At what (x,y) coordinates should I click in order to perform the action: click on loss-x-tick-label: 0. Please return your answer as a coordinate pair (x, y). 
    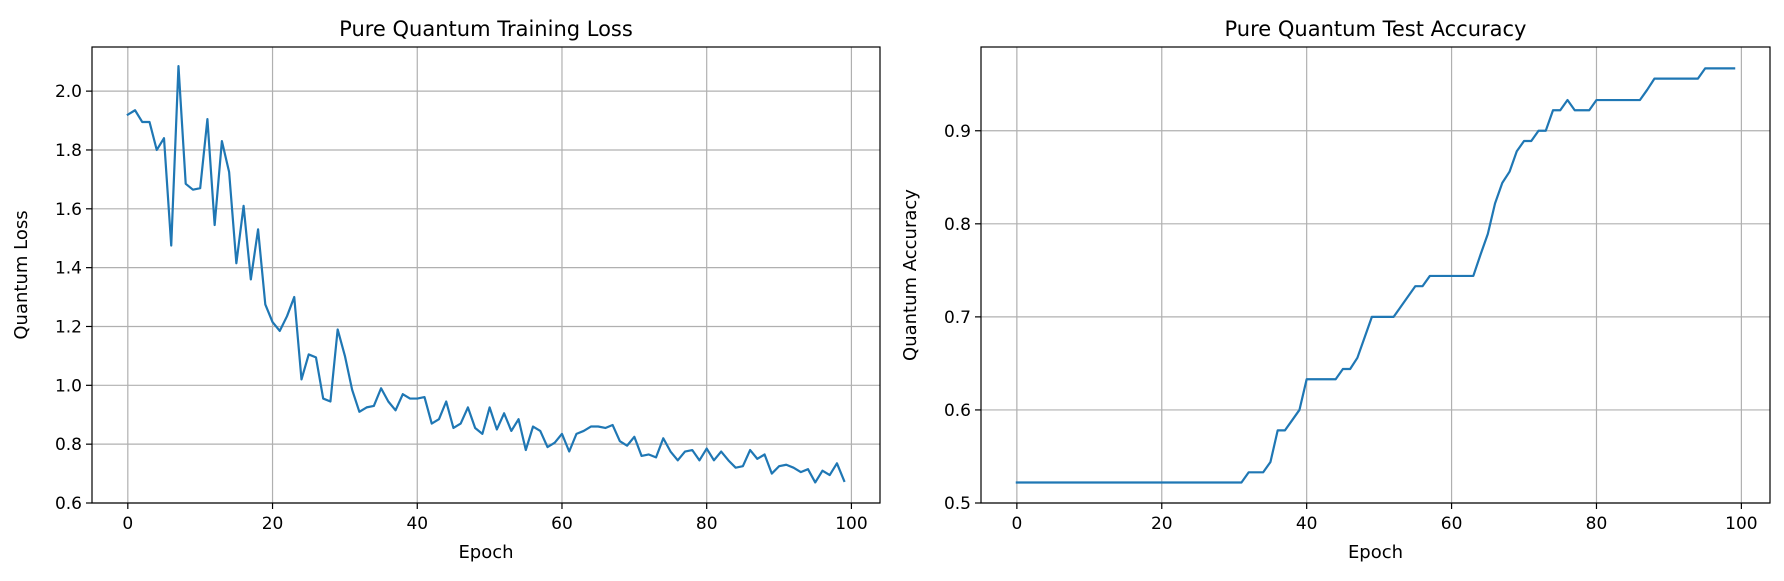
    Looking at the image, I should click on (127, 524).